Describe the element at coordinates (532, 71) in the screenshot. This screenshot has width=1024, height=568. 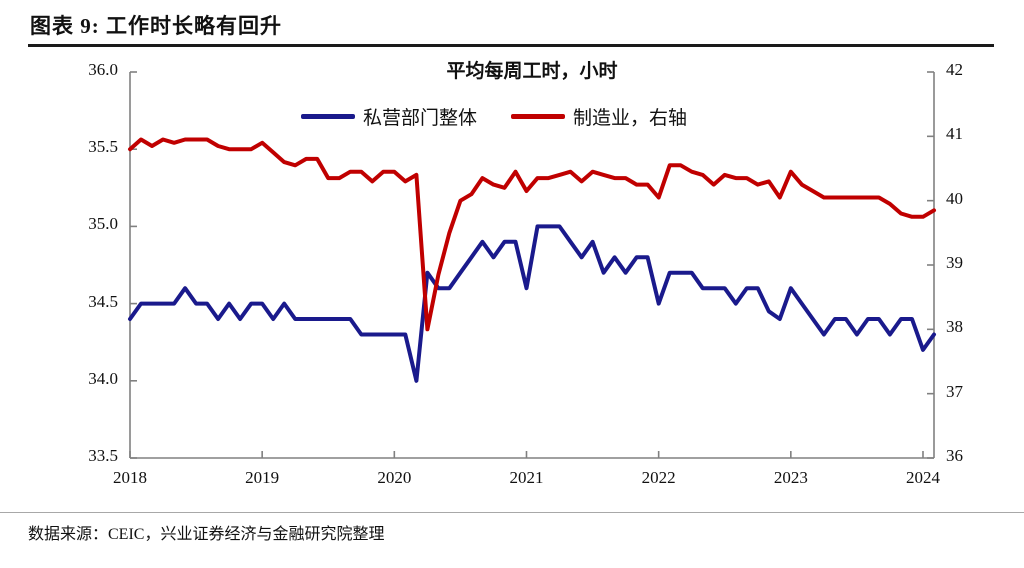
I see `chart-title: 平均每周工时，小时` at that location.